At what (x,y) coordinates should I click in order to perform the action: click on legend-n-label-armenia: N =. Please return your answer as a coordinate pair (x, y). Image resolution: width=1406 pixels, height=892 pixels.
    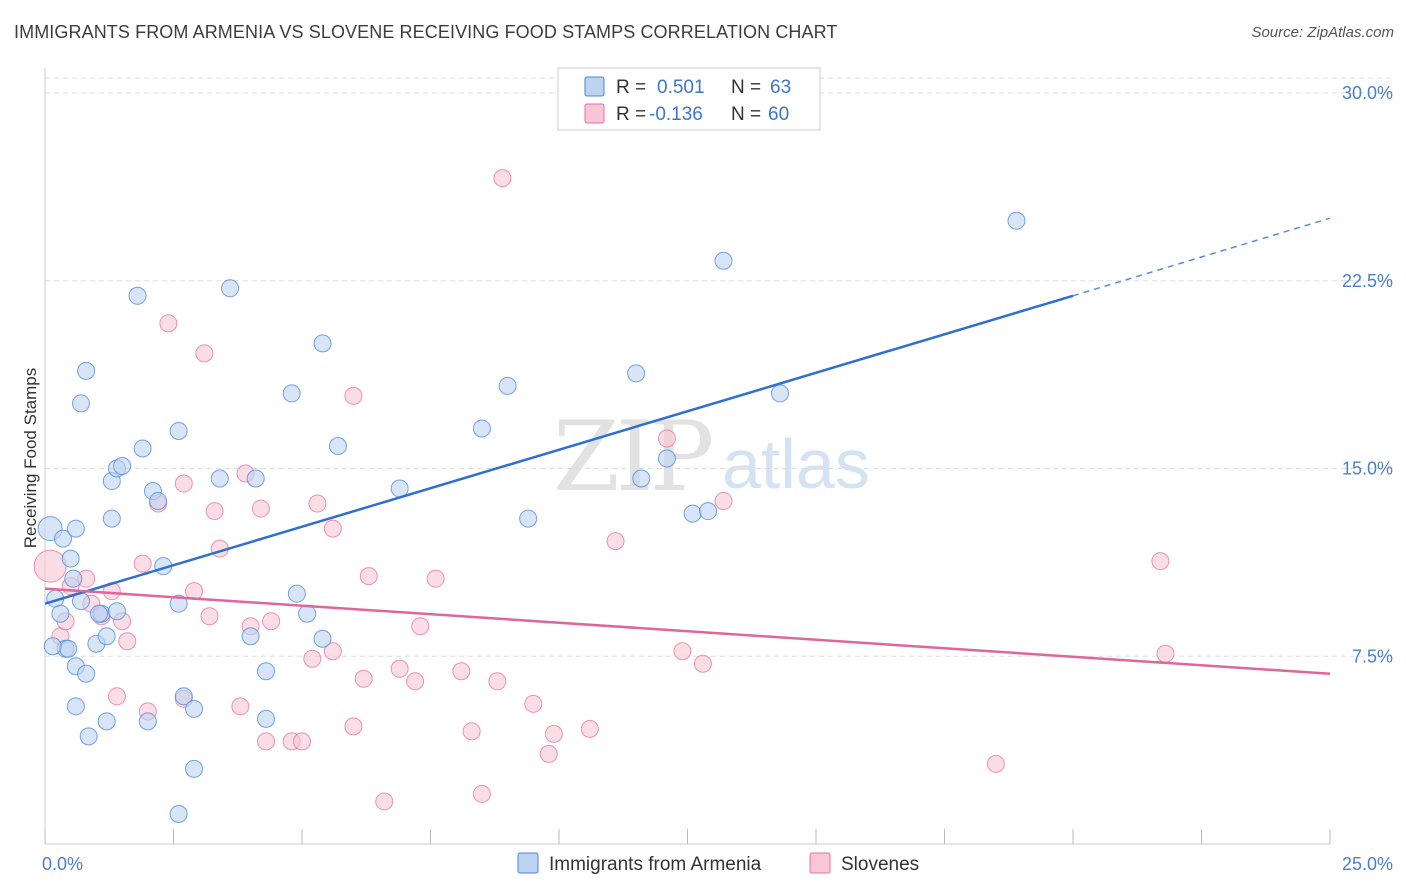
    Looking at the image, I should click on (746, 87).